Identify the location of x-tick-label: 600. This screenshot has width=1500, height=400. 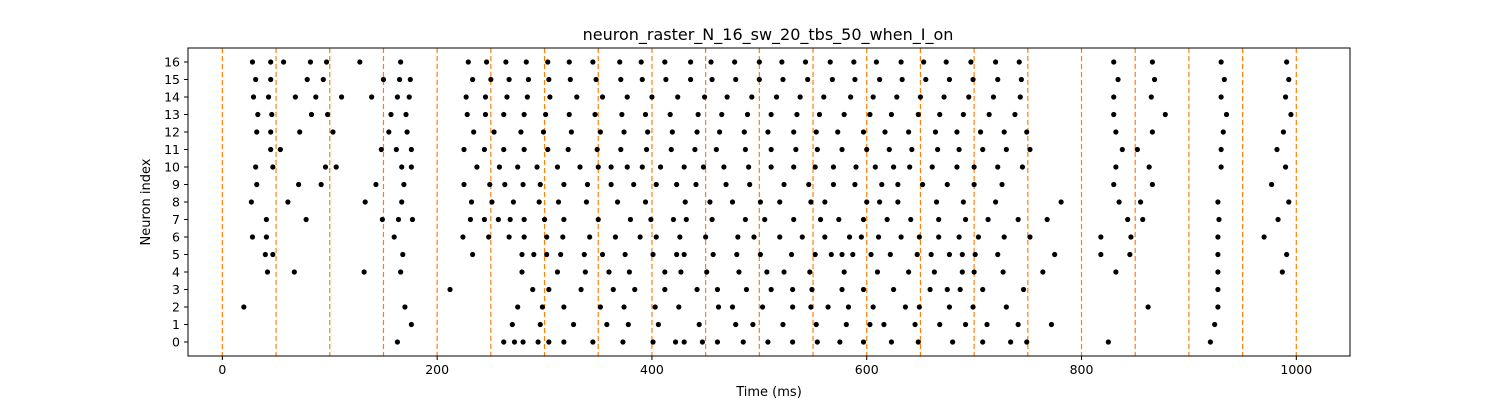
(867, 369).